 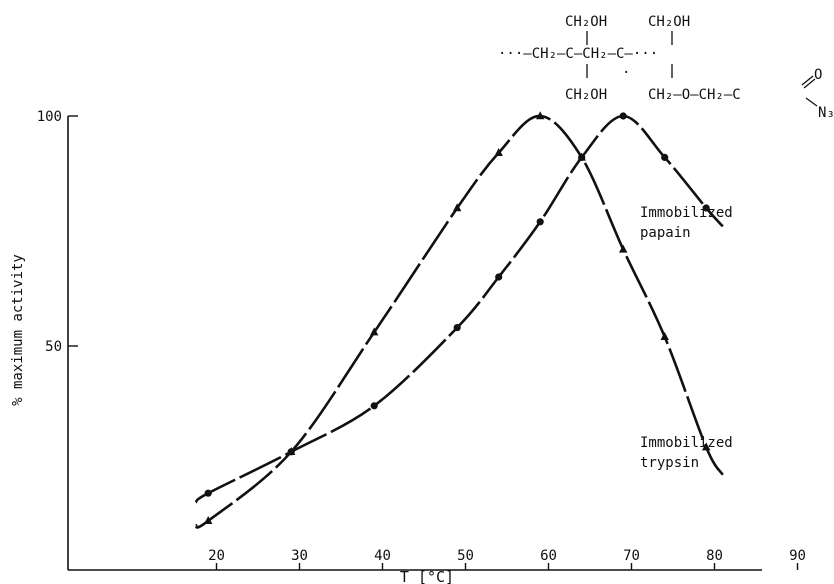 What do you see at coordinates (811, 102) in the screenshot?
I see `structure-bond` at bounding box center [811, 102].